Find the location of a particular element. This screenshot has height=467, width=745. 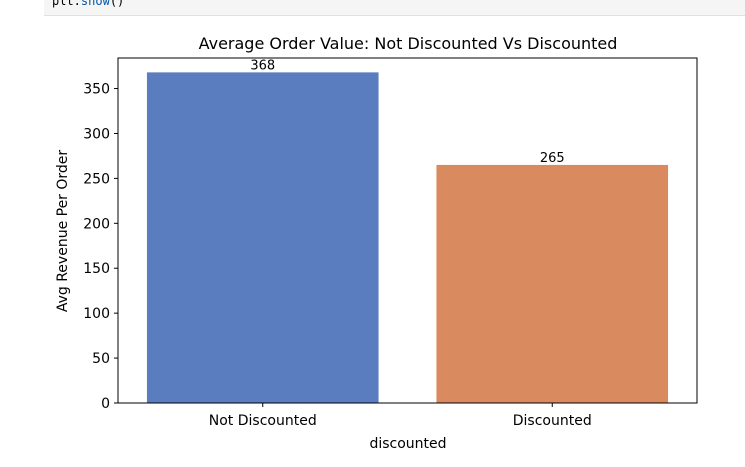

x-axis-label: discounted is located at coordinates (407, 444).